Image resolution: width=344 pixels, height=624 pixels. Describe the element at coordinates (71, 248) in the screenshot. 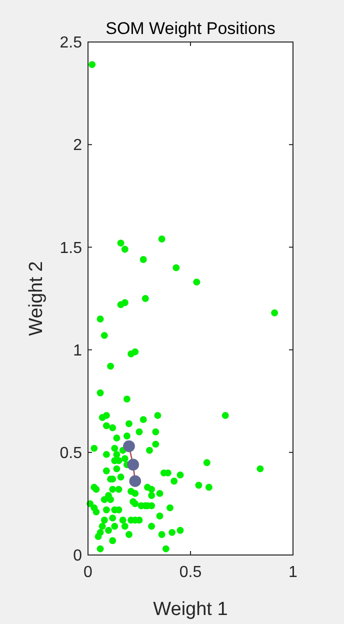

I see `y-tick-label: 1.5` at that location.